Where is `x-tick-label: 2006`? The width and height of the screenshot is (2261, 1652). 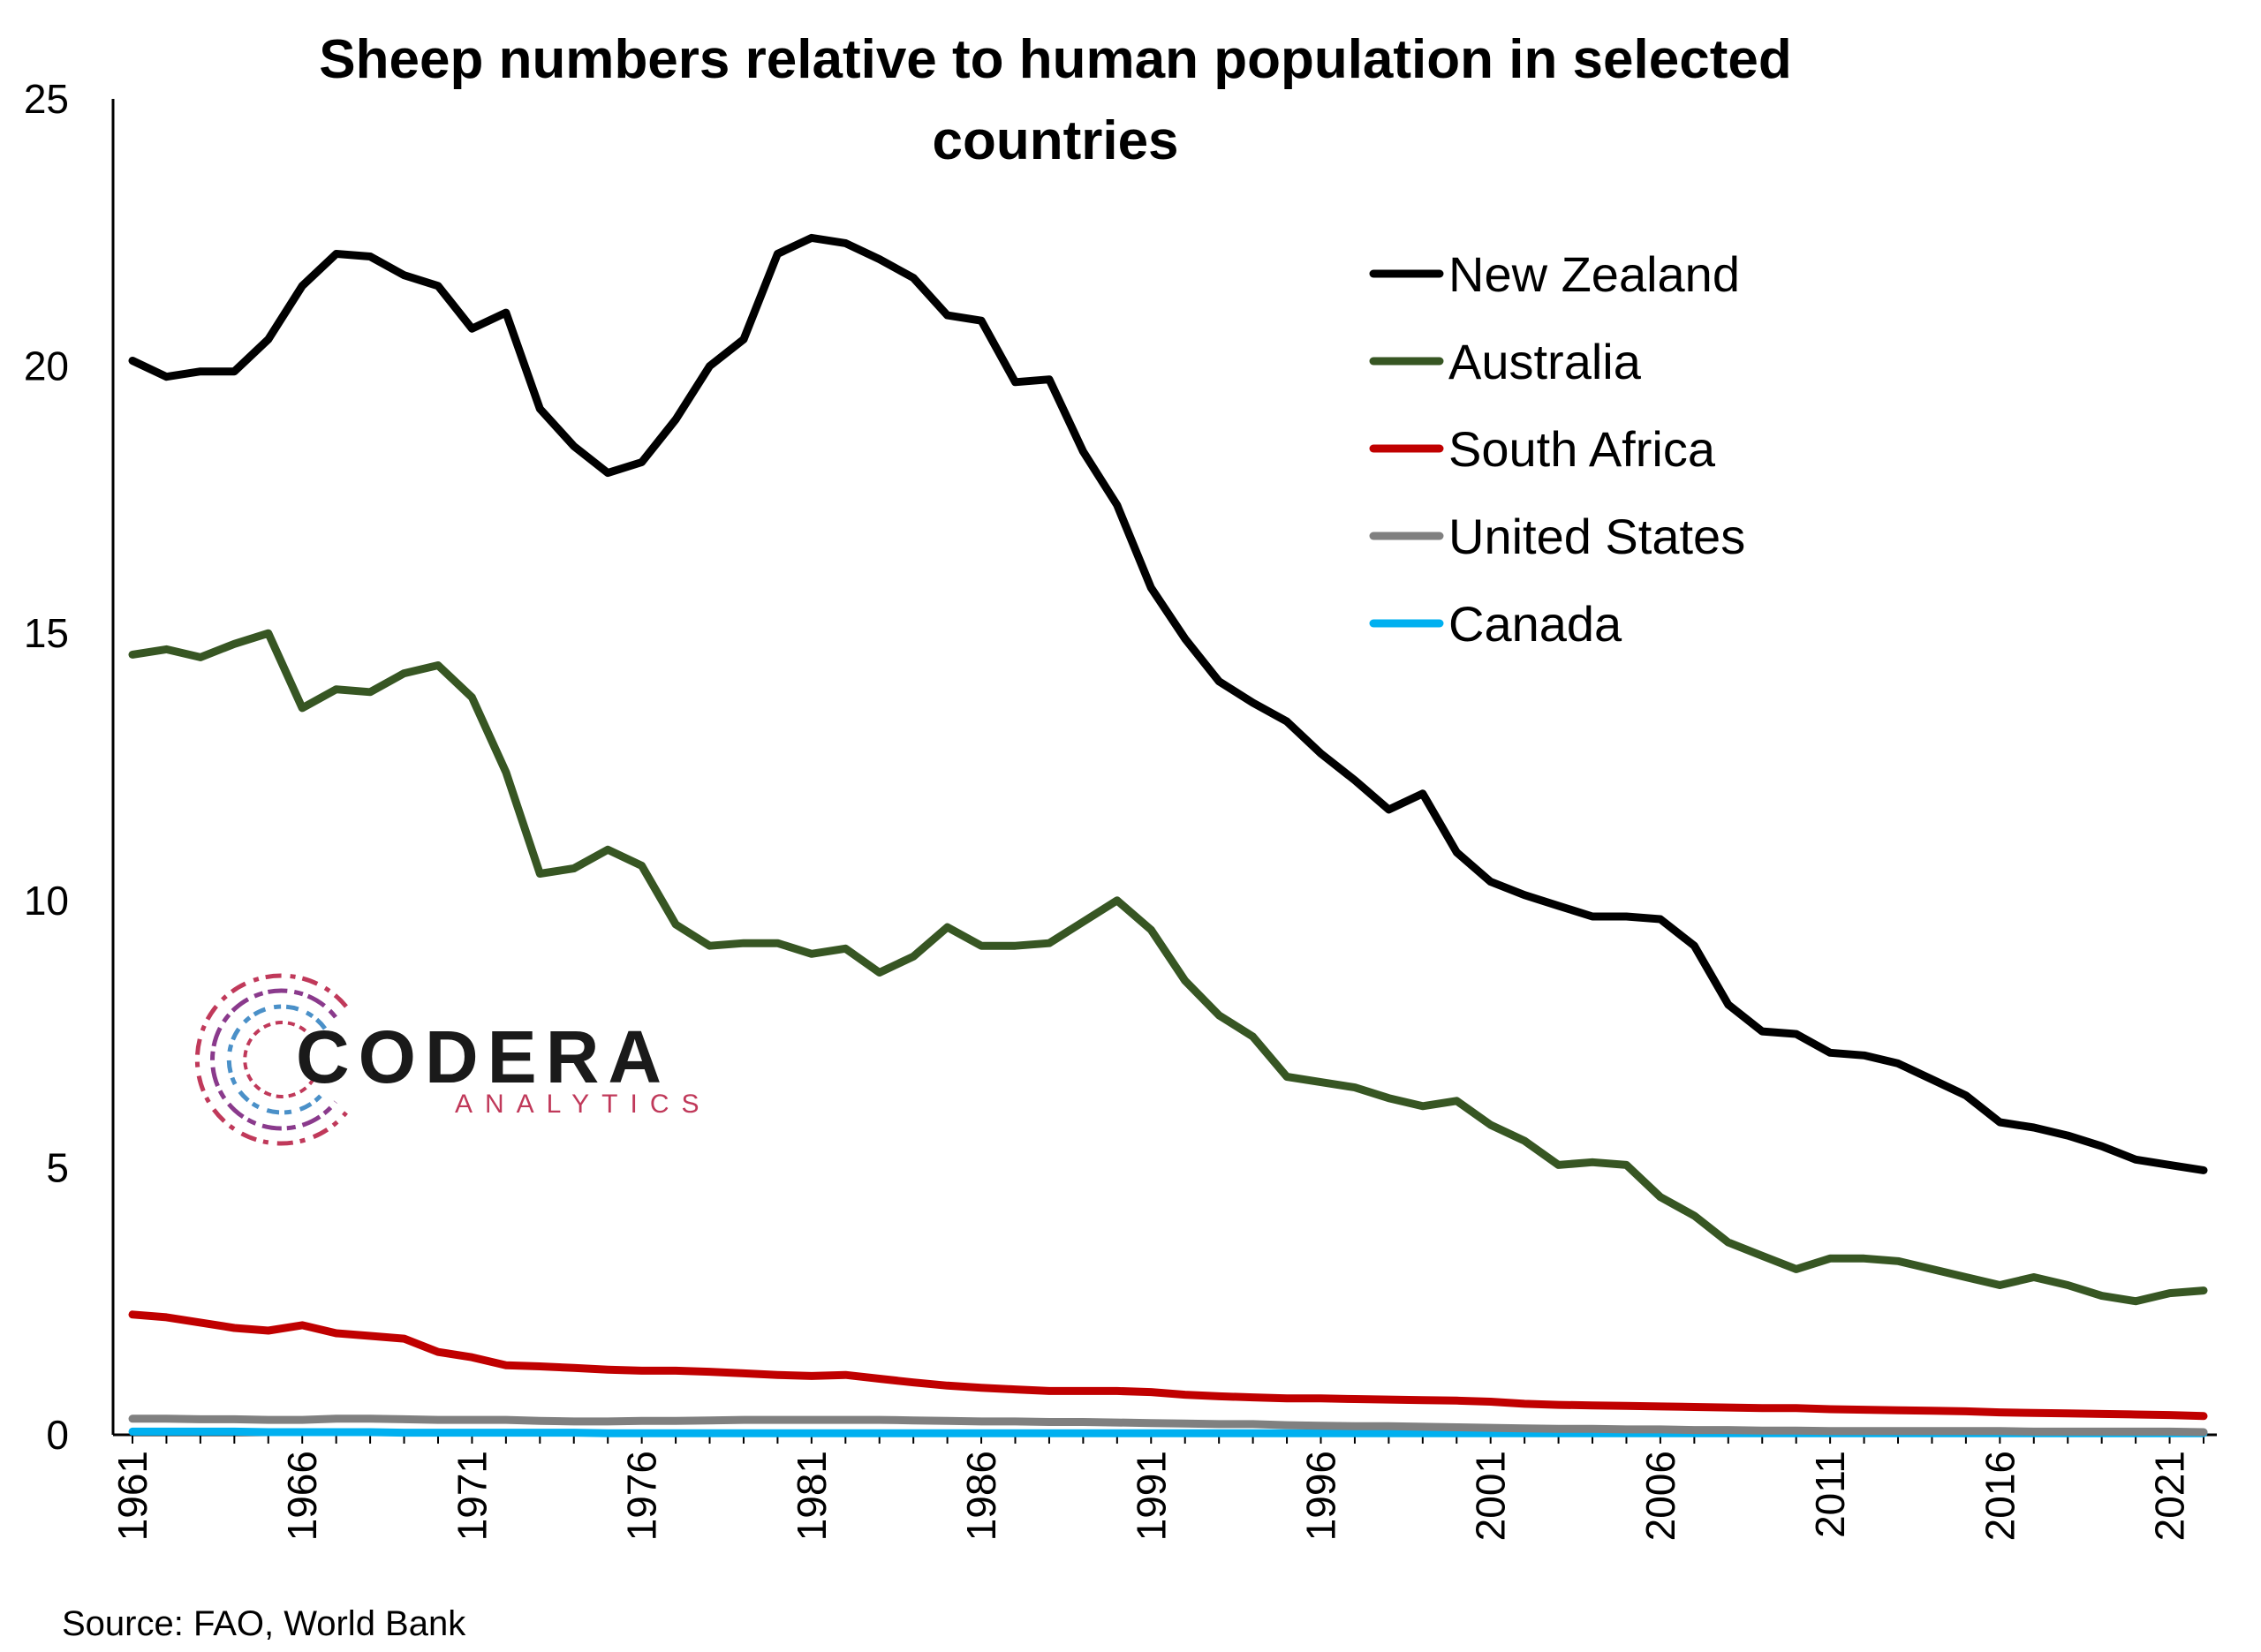 x-tick-label: 2006 is located at coordinates (1660, 1496).